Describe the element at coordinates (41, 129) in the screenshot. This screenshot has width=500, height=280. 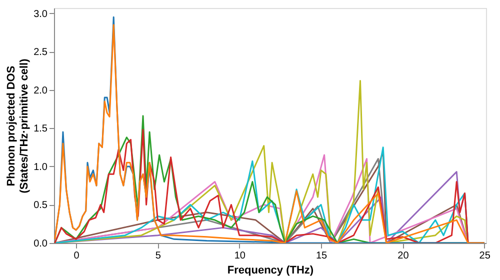
I see `y-tick-label: 1.5` at that location.